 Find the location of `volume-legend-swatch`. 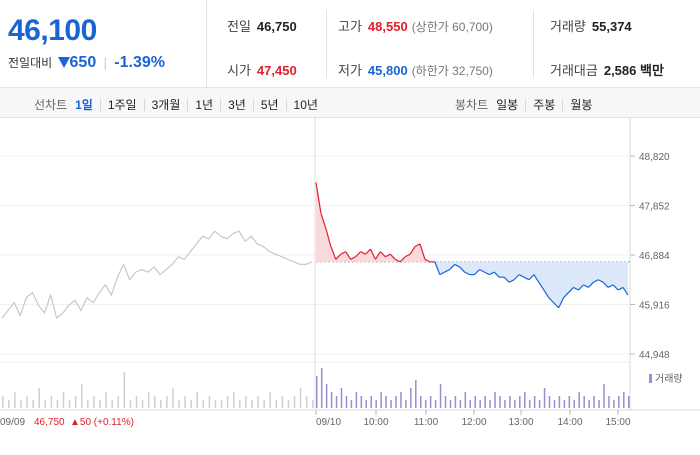

volume-legend-swatch is located at coordinates (650, 378).